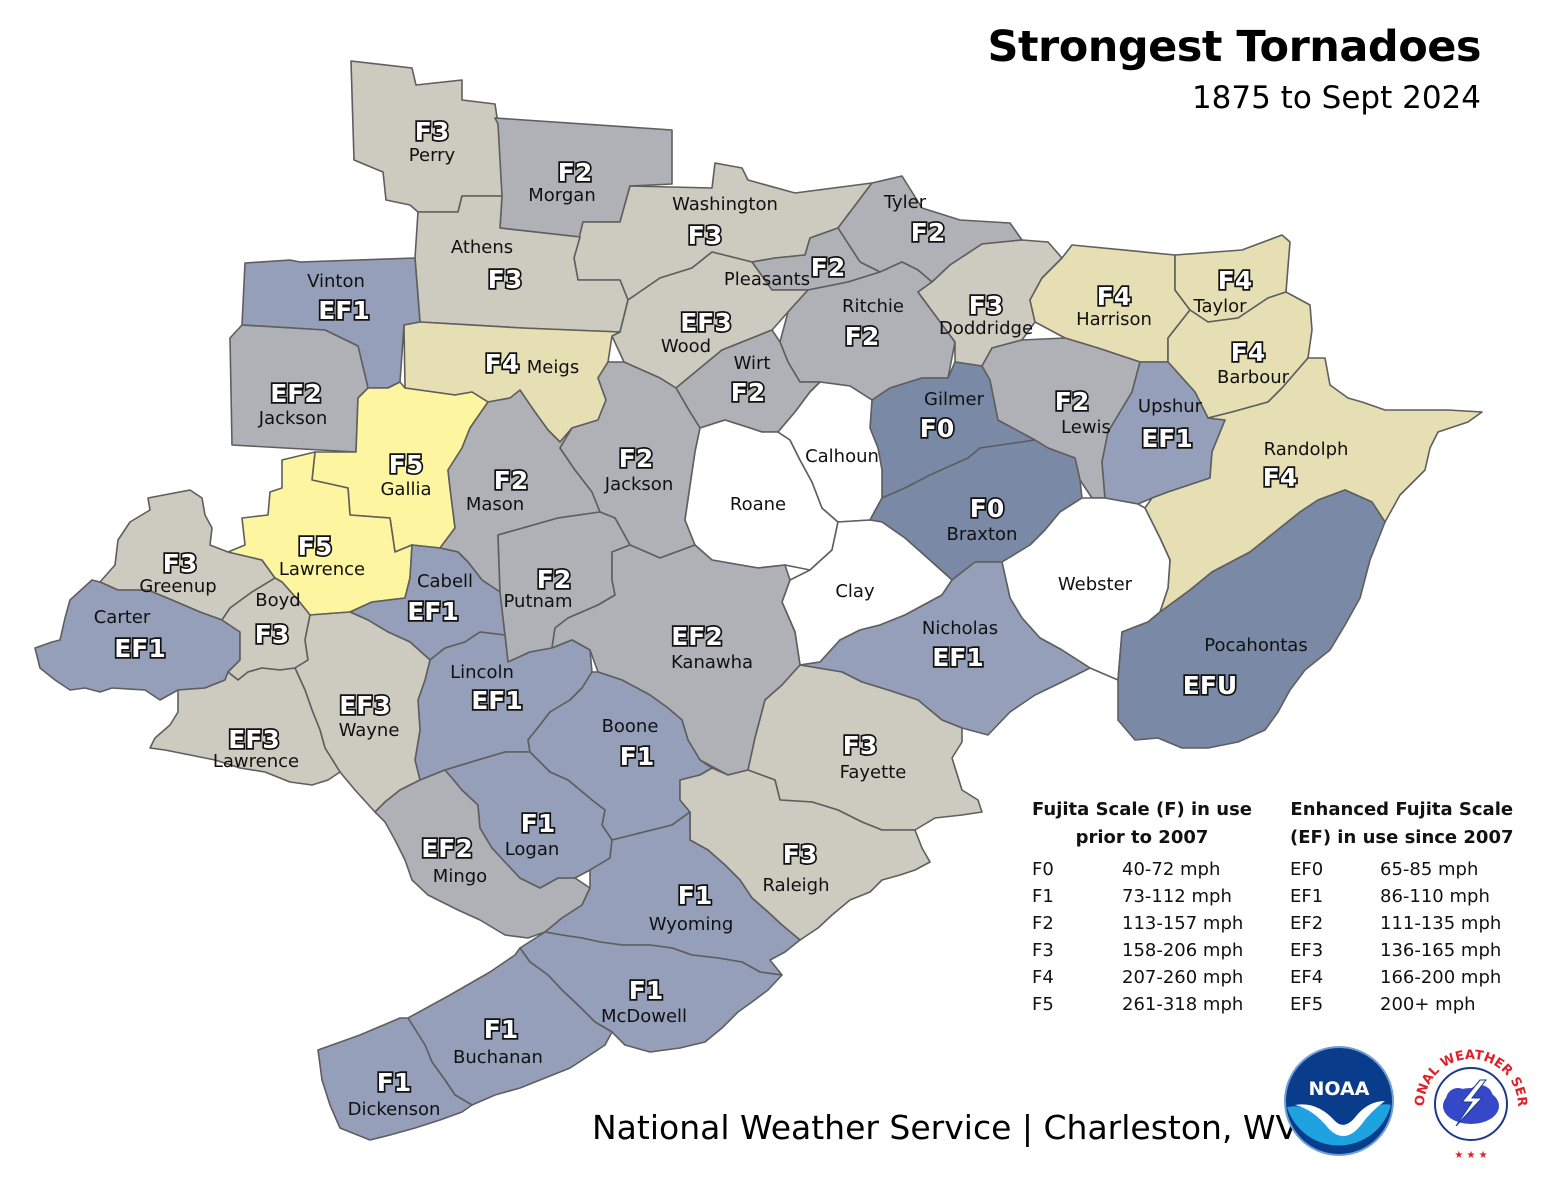 This screenshot has width=1553, height=1200. Describe the element at coordinates (1170, 406) in the screenshot. I see `county-name-label: Upshur` at that location.